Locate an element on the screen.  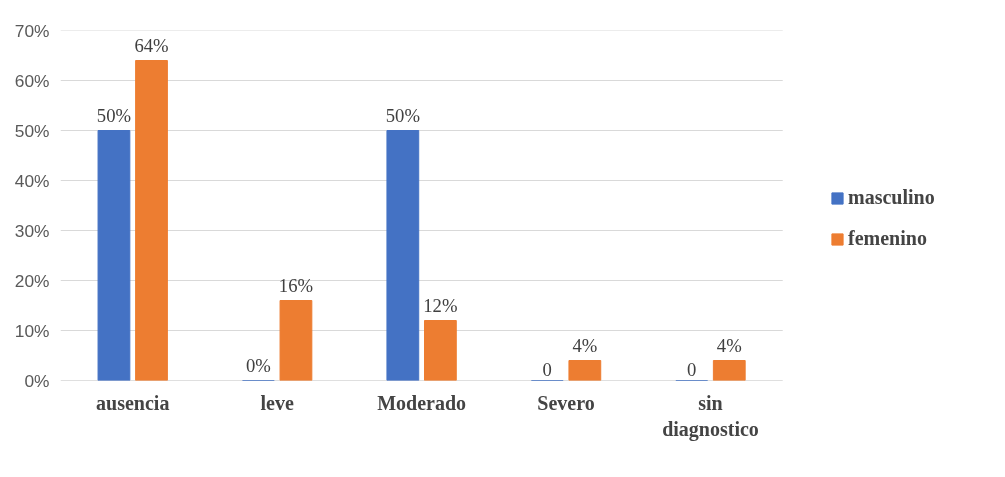
x-tick-label: ausencia is located at coordinates (133, 402).